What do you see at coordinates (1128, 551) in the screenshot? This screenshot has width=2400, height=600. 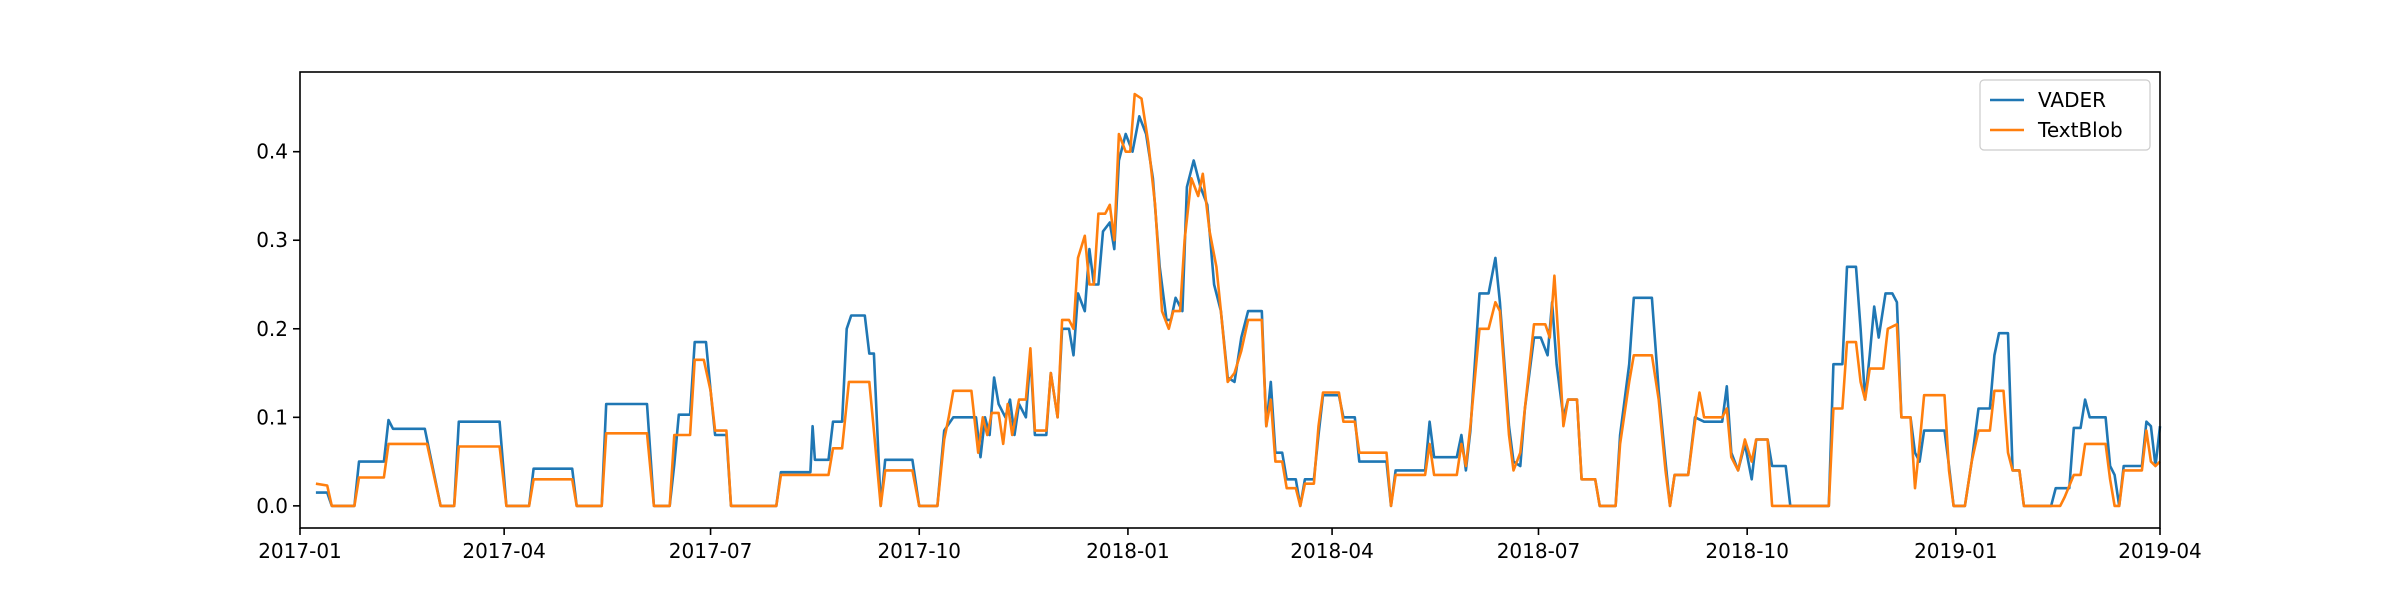 I see `x-tick-label: 2018-01` at bounding box center [1128, 551].